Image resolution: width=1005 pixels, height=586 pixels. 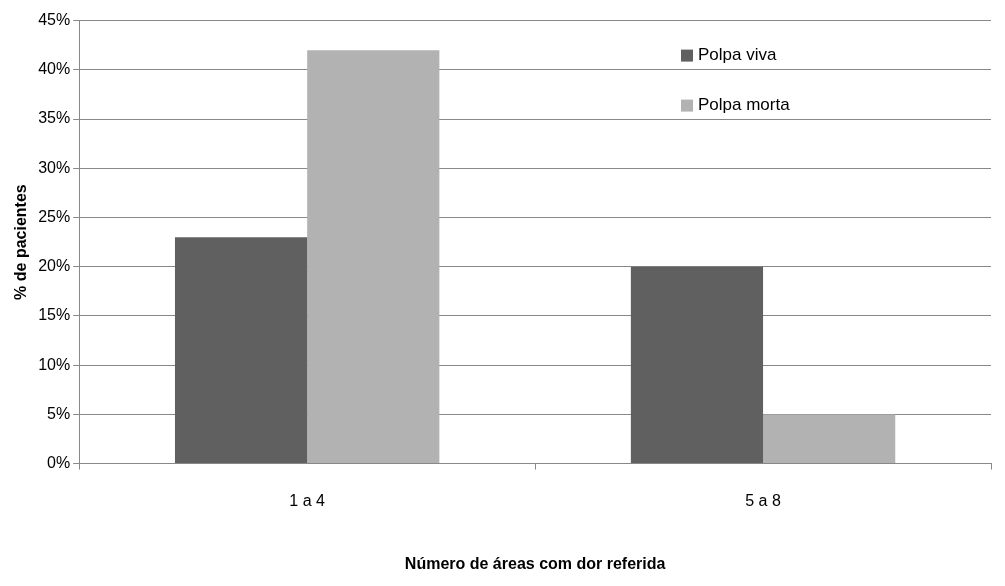 What do you see at coordinates (54, 266) in the screenshot?
I see `y-tick-label: 20%` at bounding box center [54, 266].